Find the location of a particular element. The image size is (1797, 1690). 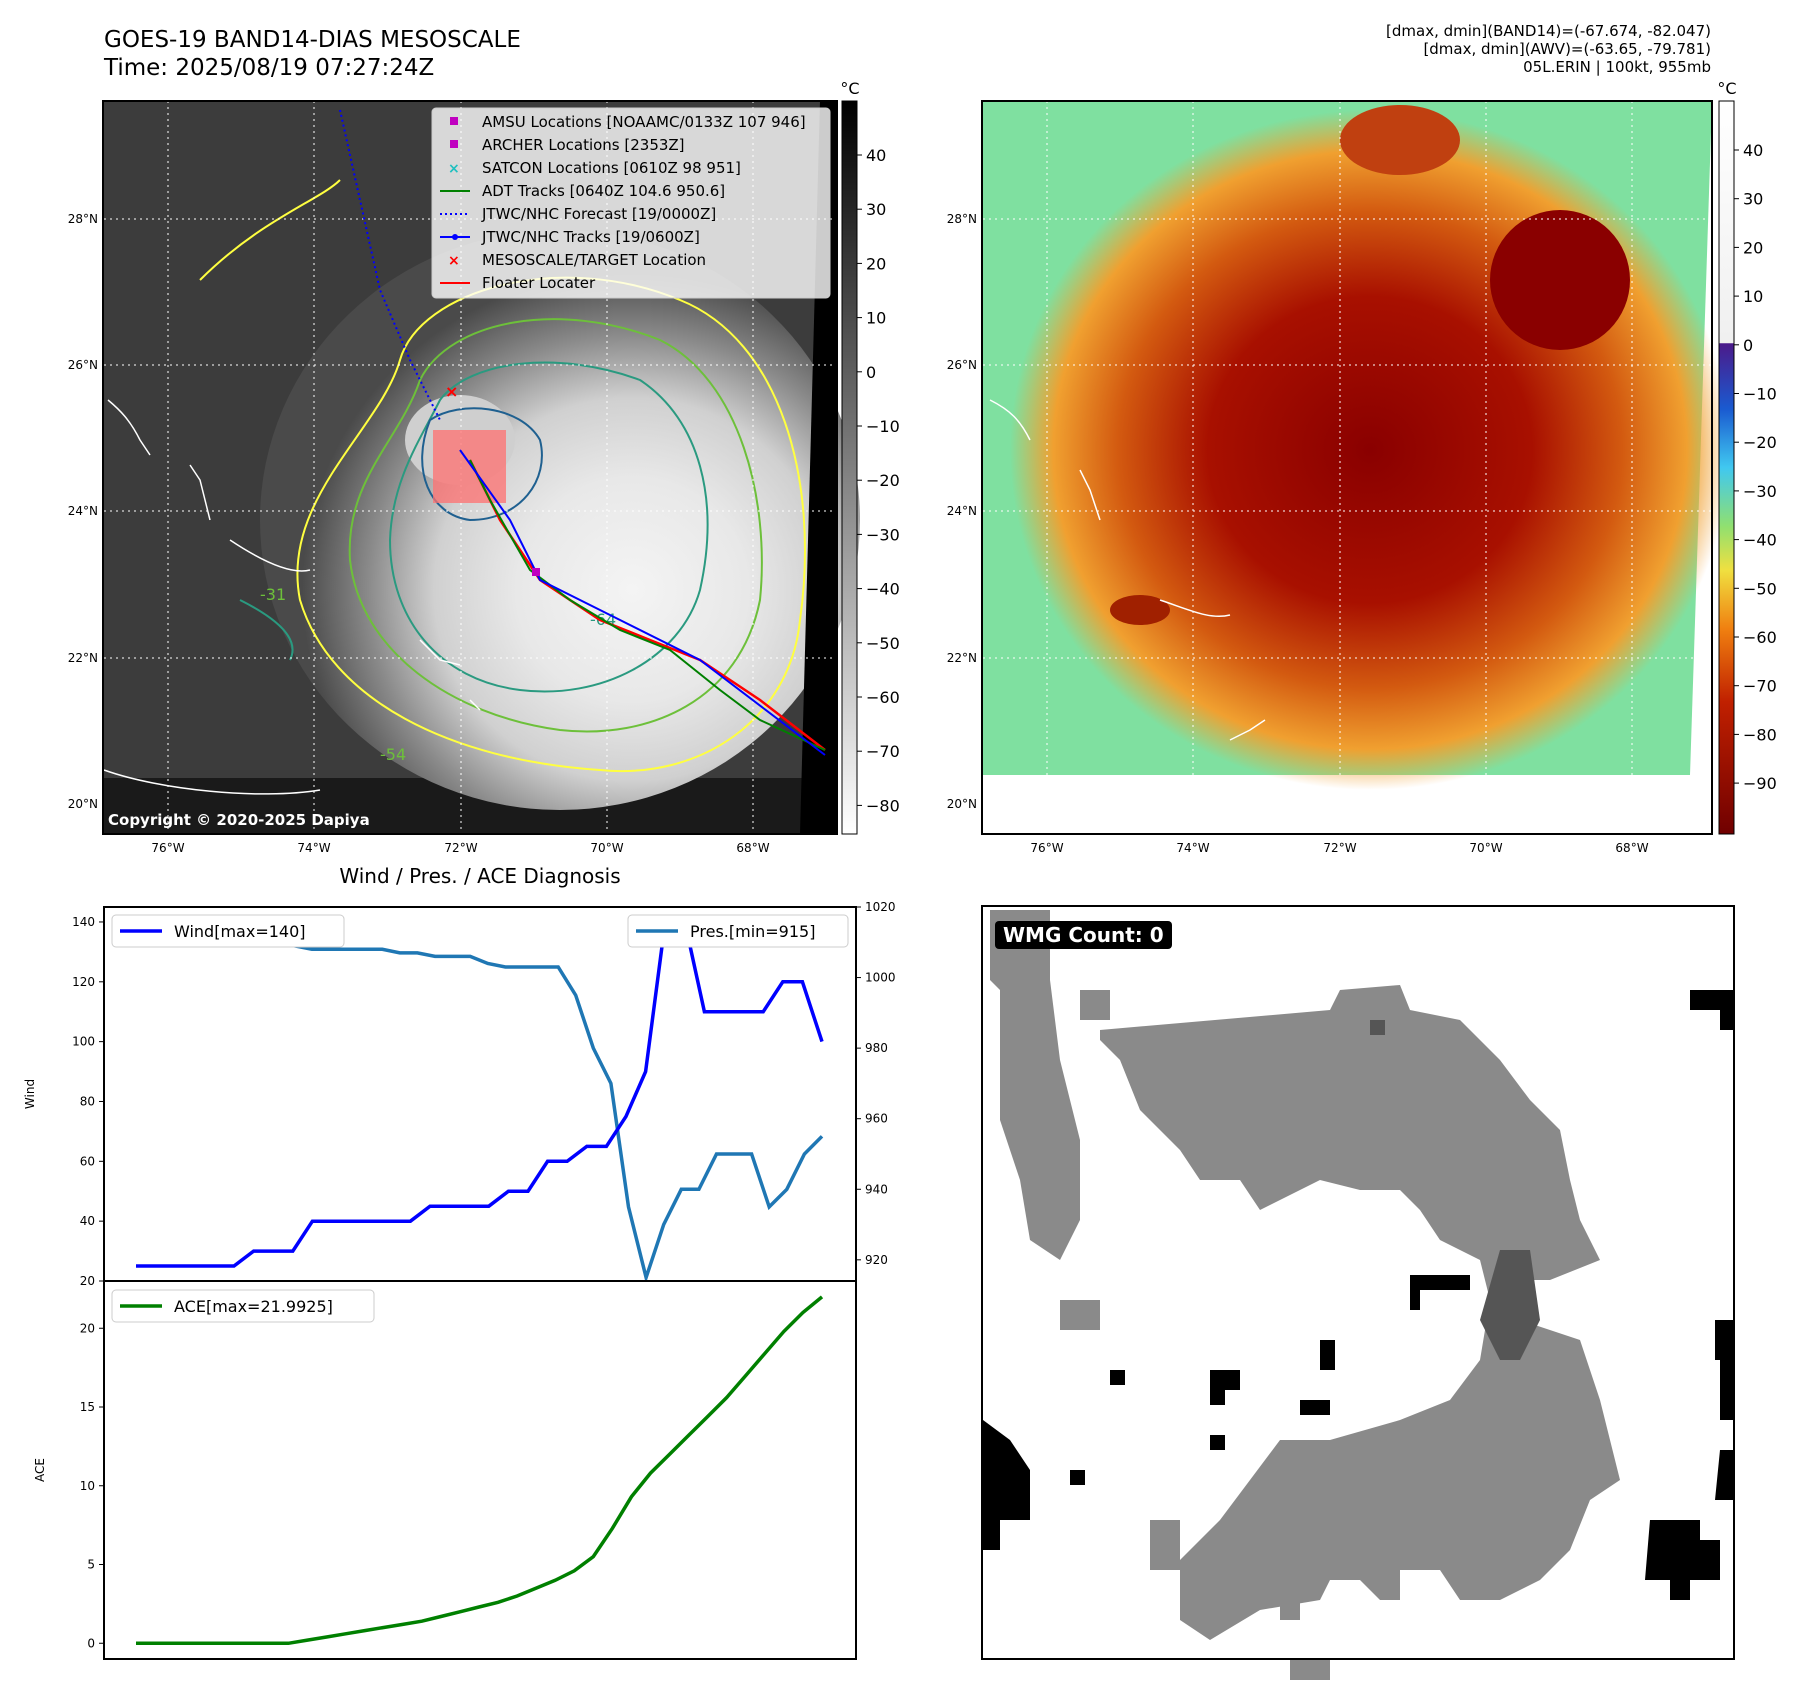

ace-line is located at coordinates (480, 1470).